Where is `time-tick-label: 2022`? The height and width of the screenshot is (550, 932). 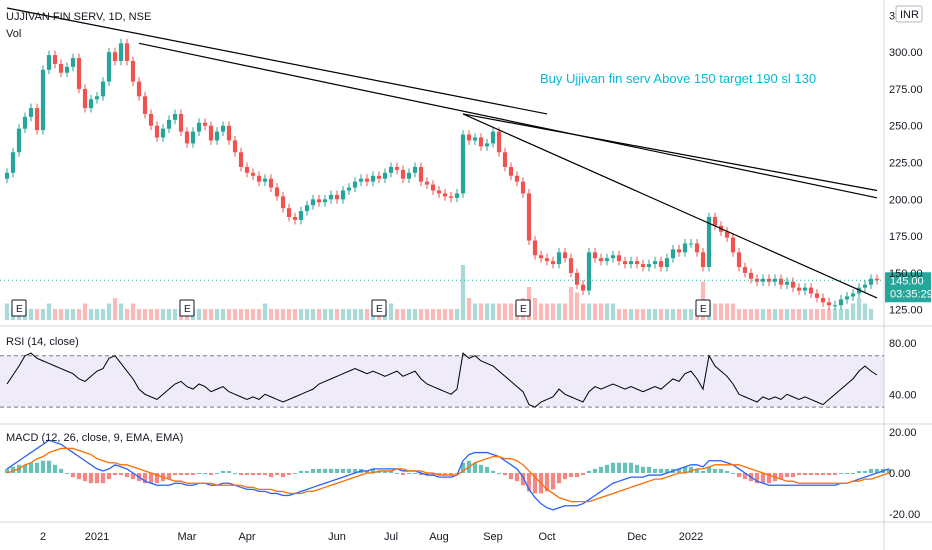 time-tick-label: 2022 is located at coordinates (691, 537).